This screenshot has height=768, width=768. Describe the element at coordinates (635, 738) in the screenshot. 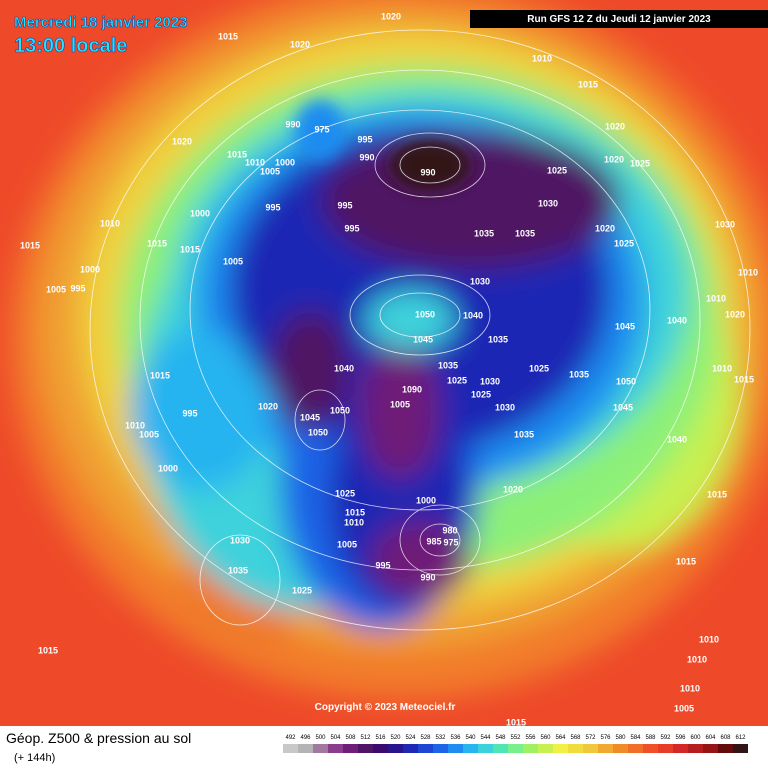

I see `scale-label: 584` at that location.